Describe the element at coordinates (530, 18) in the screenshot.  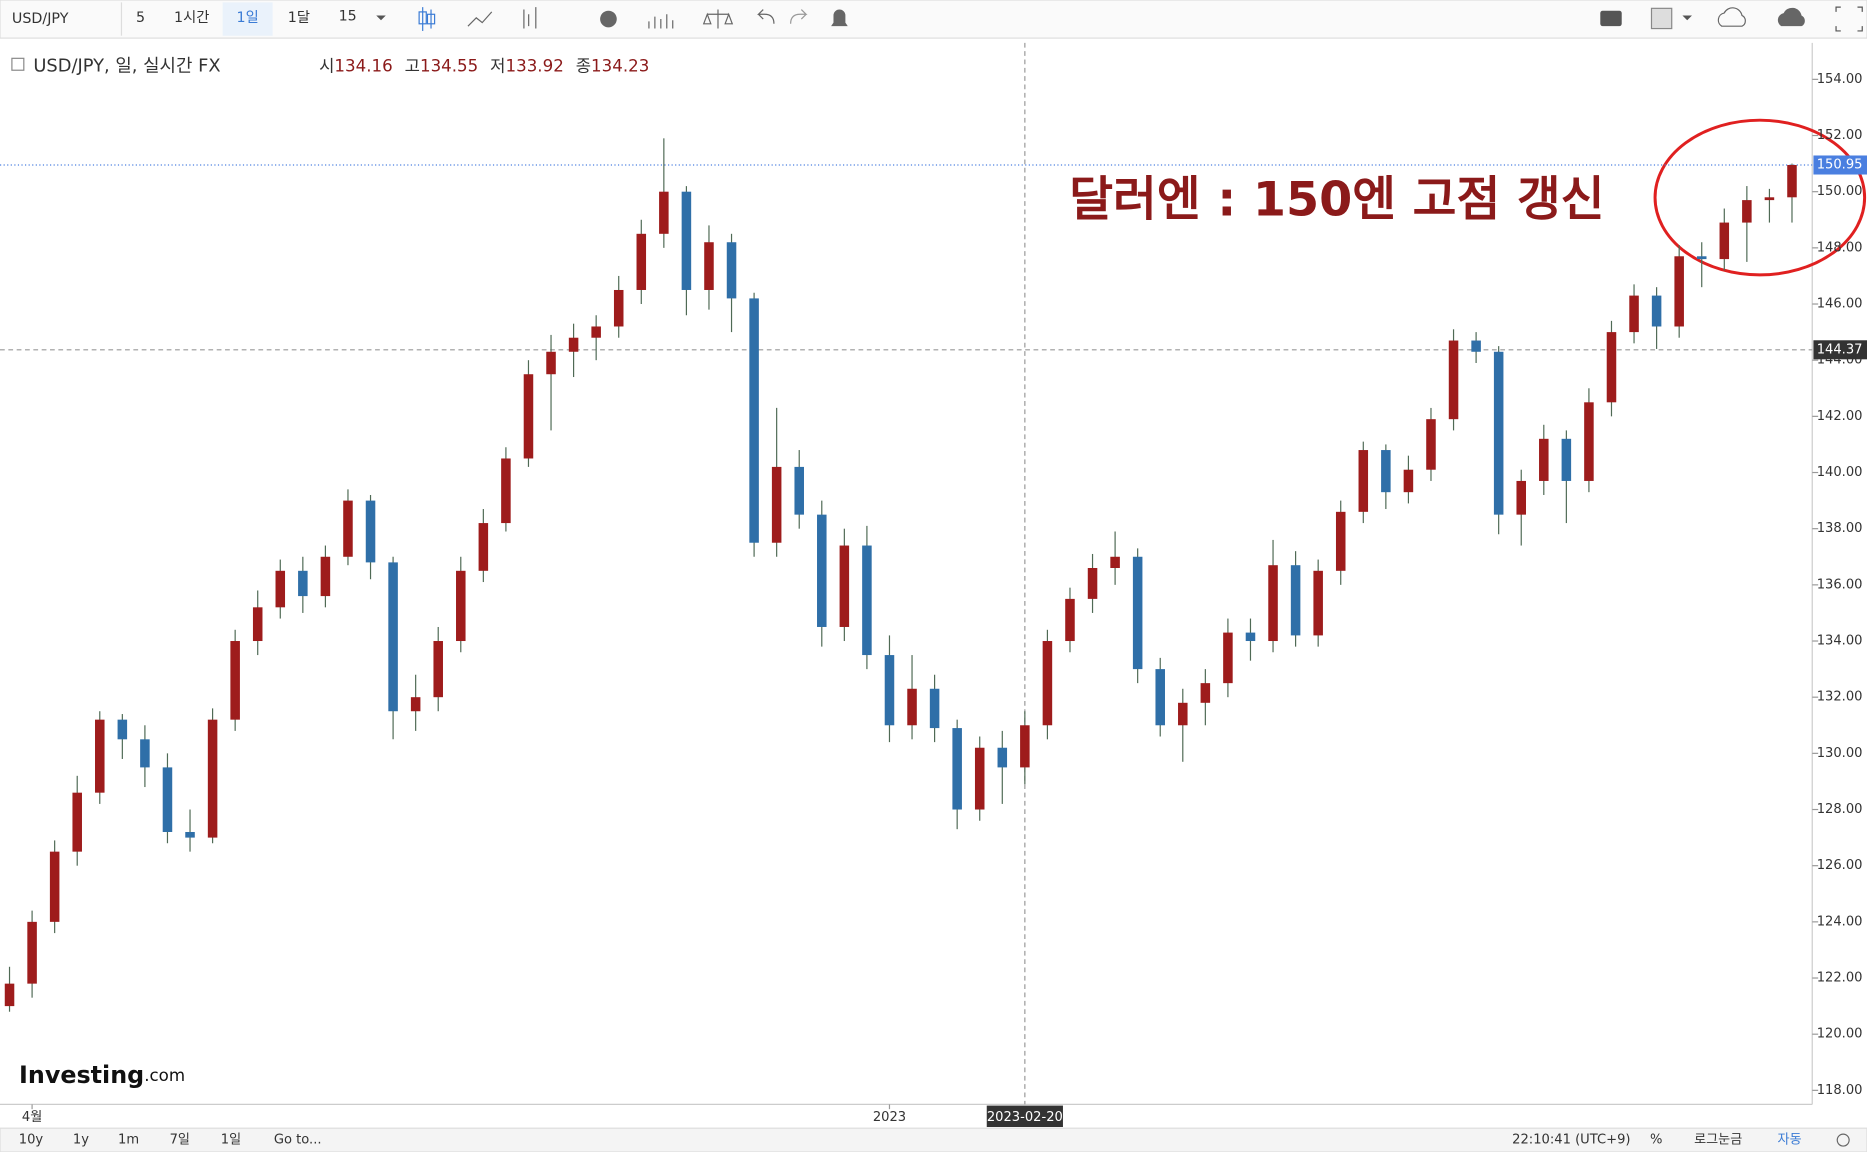
I see `bar-icon` at that location.